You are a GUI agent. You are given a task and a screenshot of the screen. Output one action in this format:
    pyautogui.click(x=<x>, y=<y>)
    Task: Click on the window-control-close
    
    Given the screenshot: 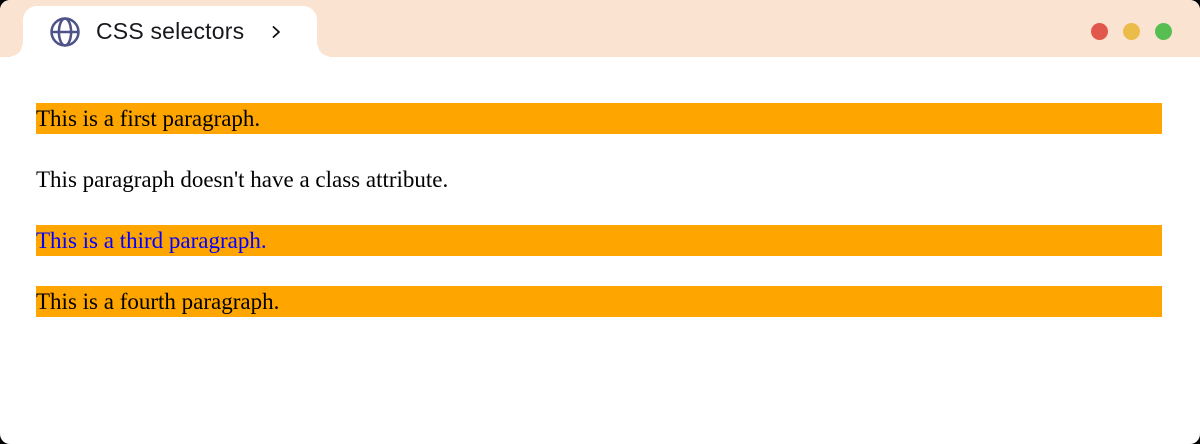 What is the action you would take?
    pyautogui.click(x=1099, y=31)
    